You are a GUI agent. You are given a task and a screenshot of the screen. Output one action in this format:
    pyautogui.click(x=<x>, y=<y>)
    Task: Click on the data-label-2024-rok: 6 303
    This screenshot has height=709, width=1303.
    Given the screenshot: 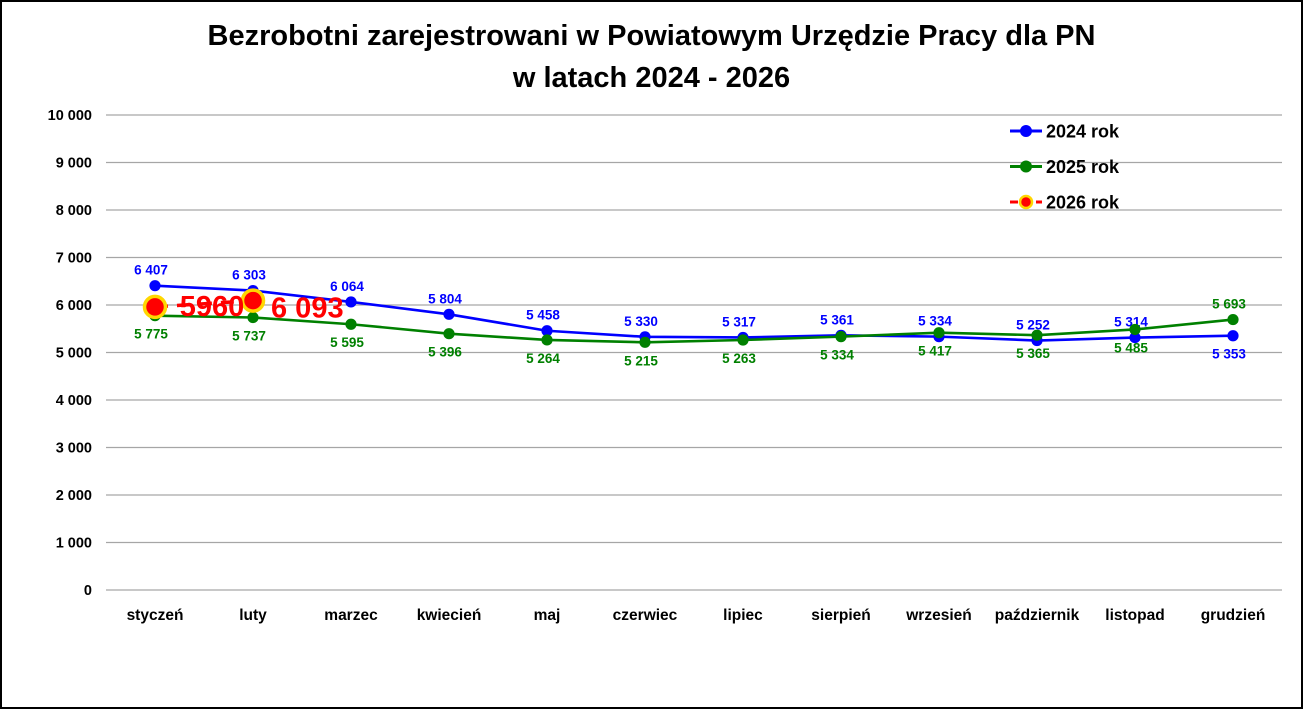 What is the action you would take?
    pyautogui.click(x=249, y=275)
    